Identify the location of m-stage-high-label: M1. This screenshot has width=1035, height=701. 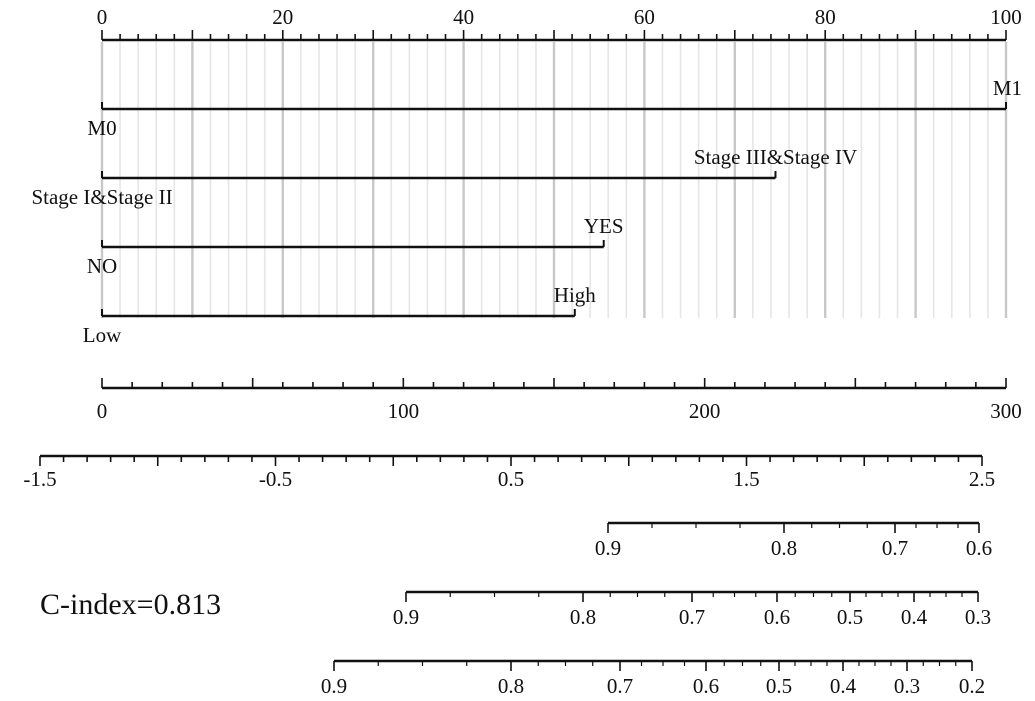
(1007, 88).